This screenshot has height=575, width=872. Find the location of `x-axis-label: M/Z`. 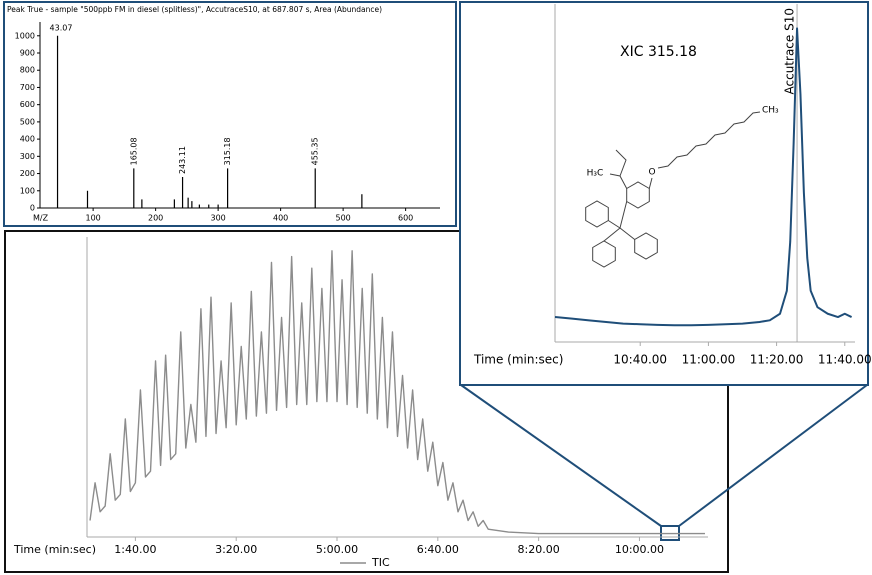

x-axis-label: M/Z is located at coordinates (41, 218).